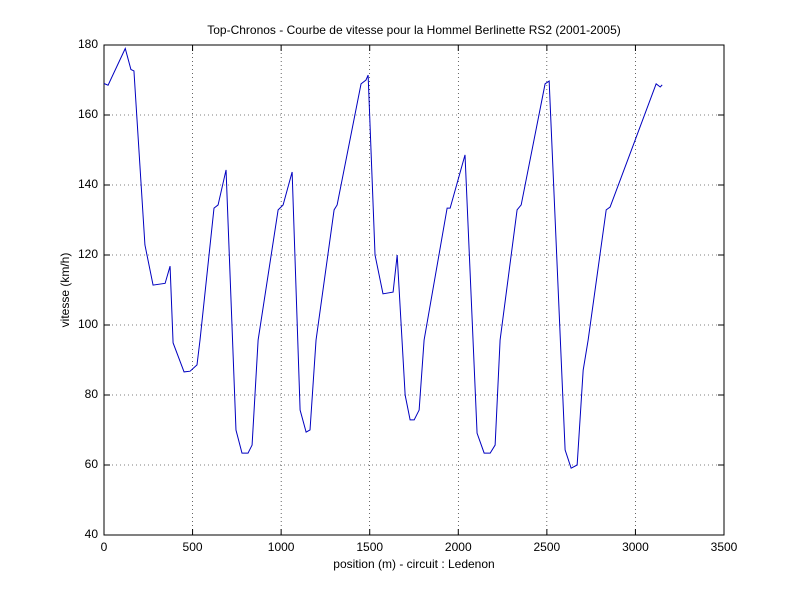 The height and width of the screenshot is (601, 800). Describe the element at coordinates (88, 114) in the screenshot. I see `y-tick-label: 160` at that location.